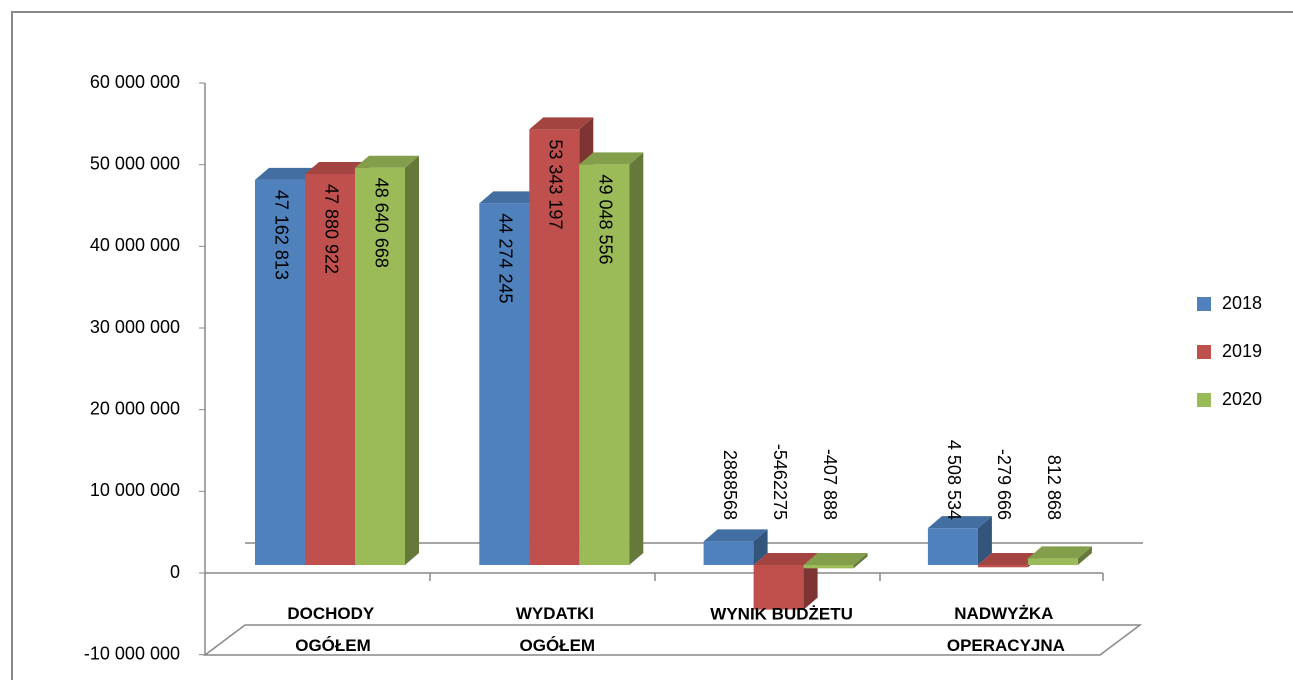 The height and width of the screenshot is (680, 1293). What do you see at coordinates (135, 408) in the screenshot?
I see `y-tick-label: 20 000 000` at bounding box center [135, 408].